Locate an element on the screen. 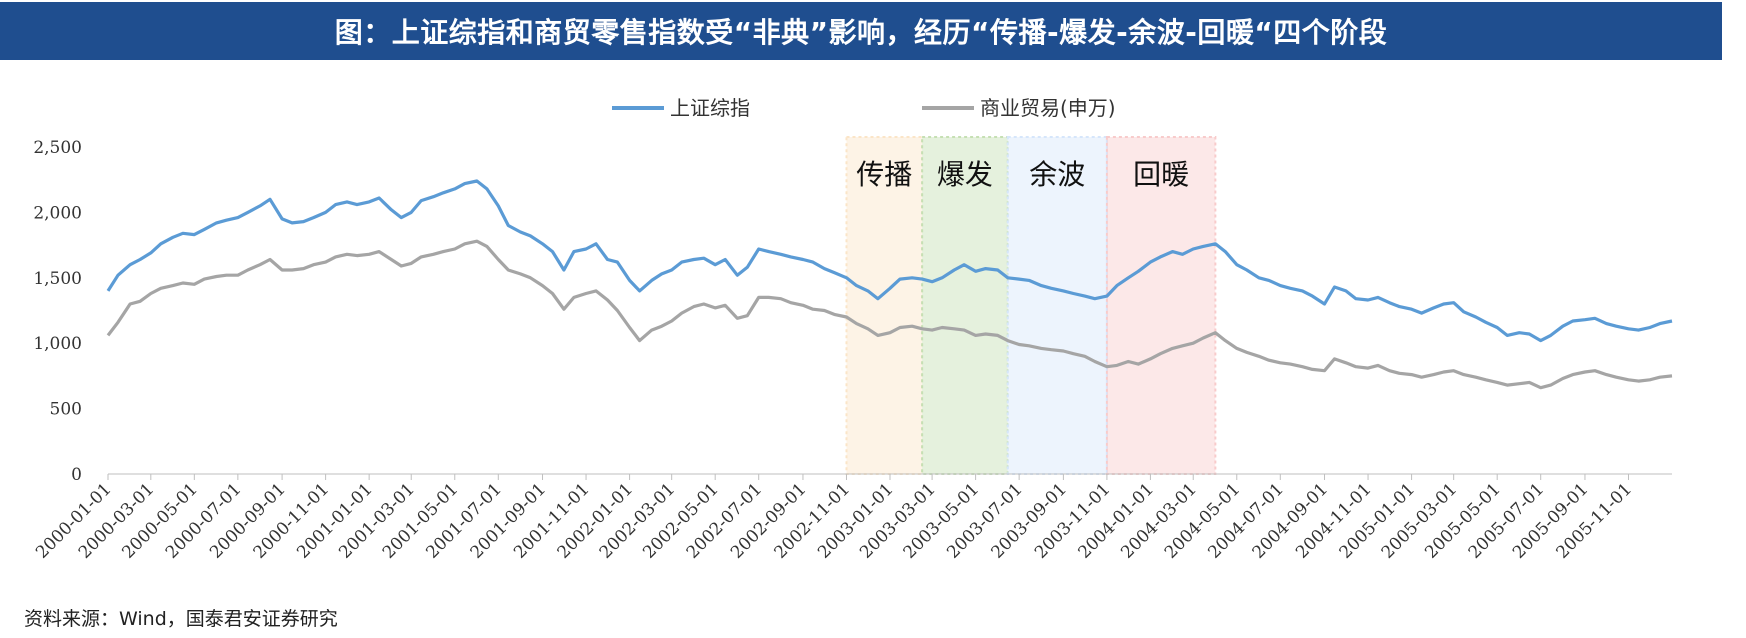 This screenshot has width=1746, height=638. legend-label: 上证综指 is located at coordinates (710, 108).